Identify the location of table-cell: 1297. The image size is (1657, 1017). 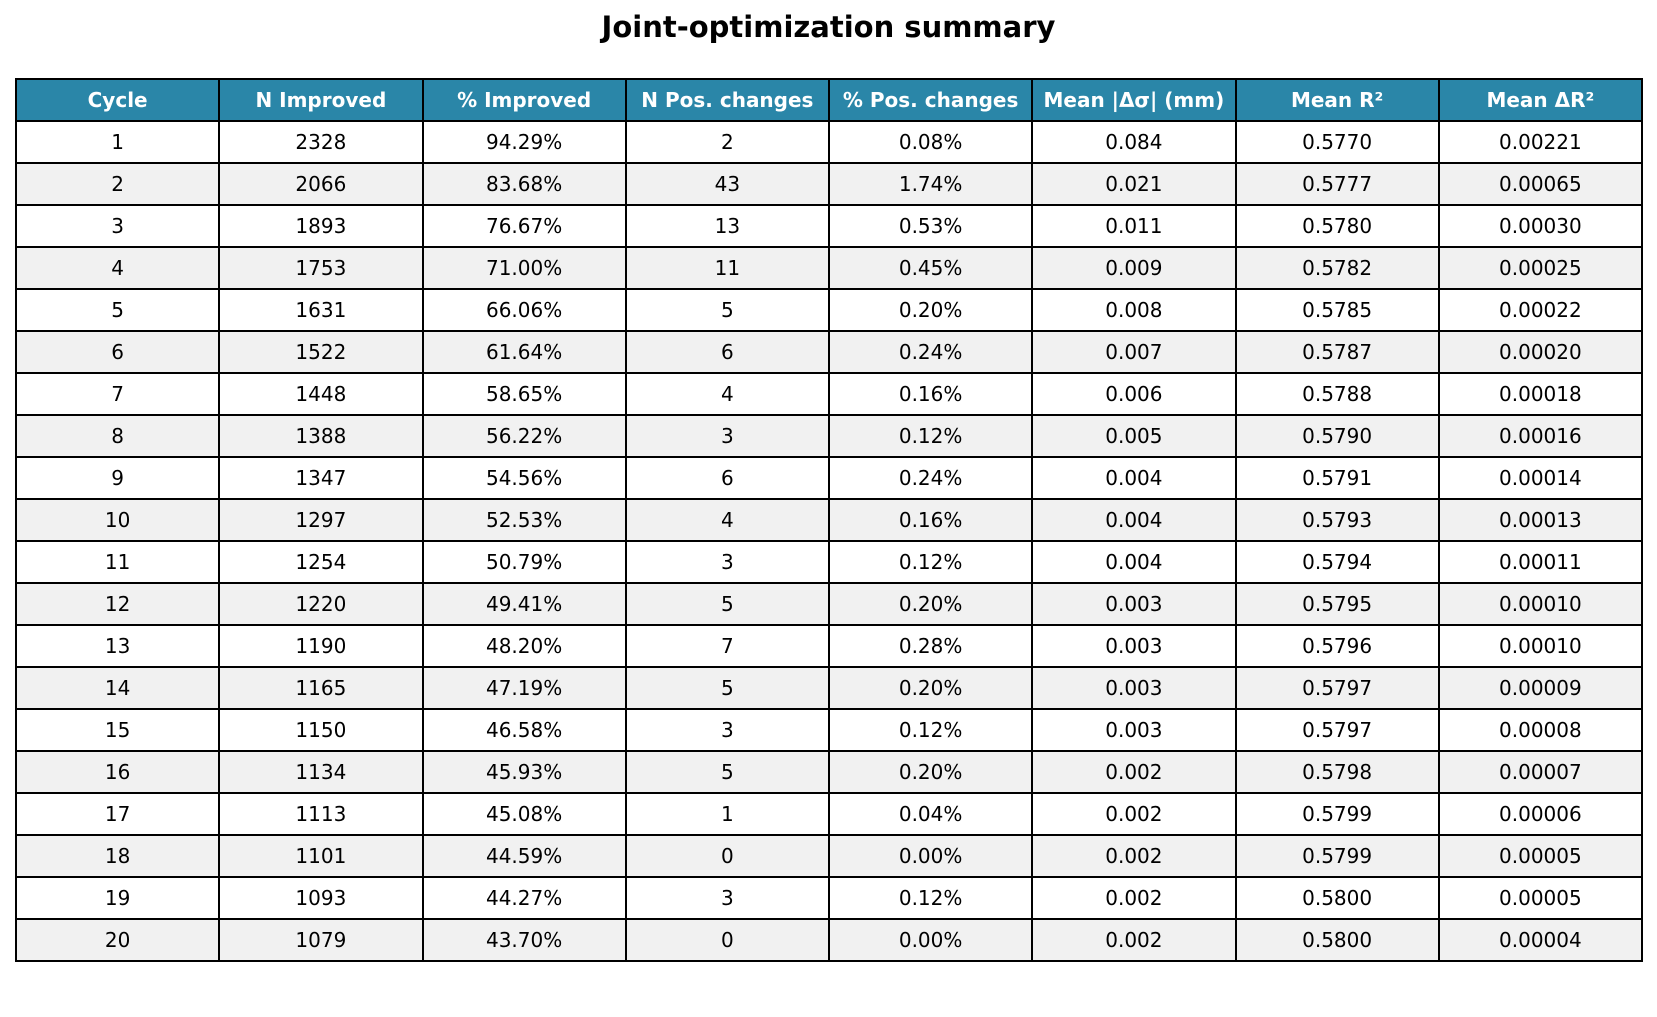
(321, 520).